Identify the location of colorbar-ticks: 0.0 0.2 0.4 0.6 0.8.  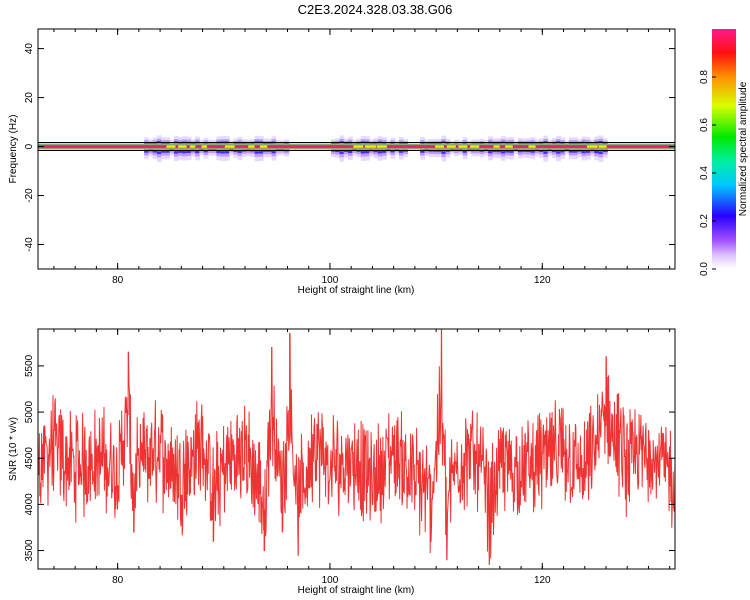
(707, 173).